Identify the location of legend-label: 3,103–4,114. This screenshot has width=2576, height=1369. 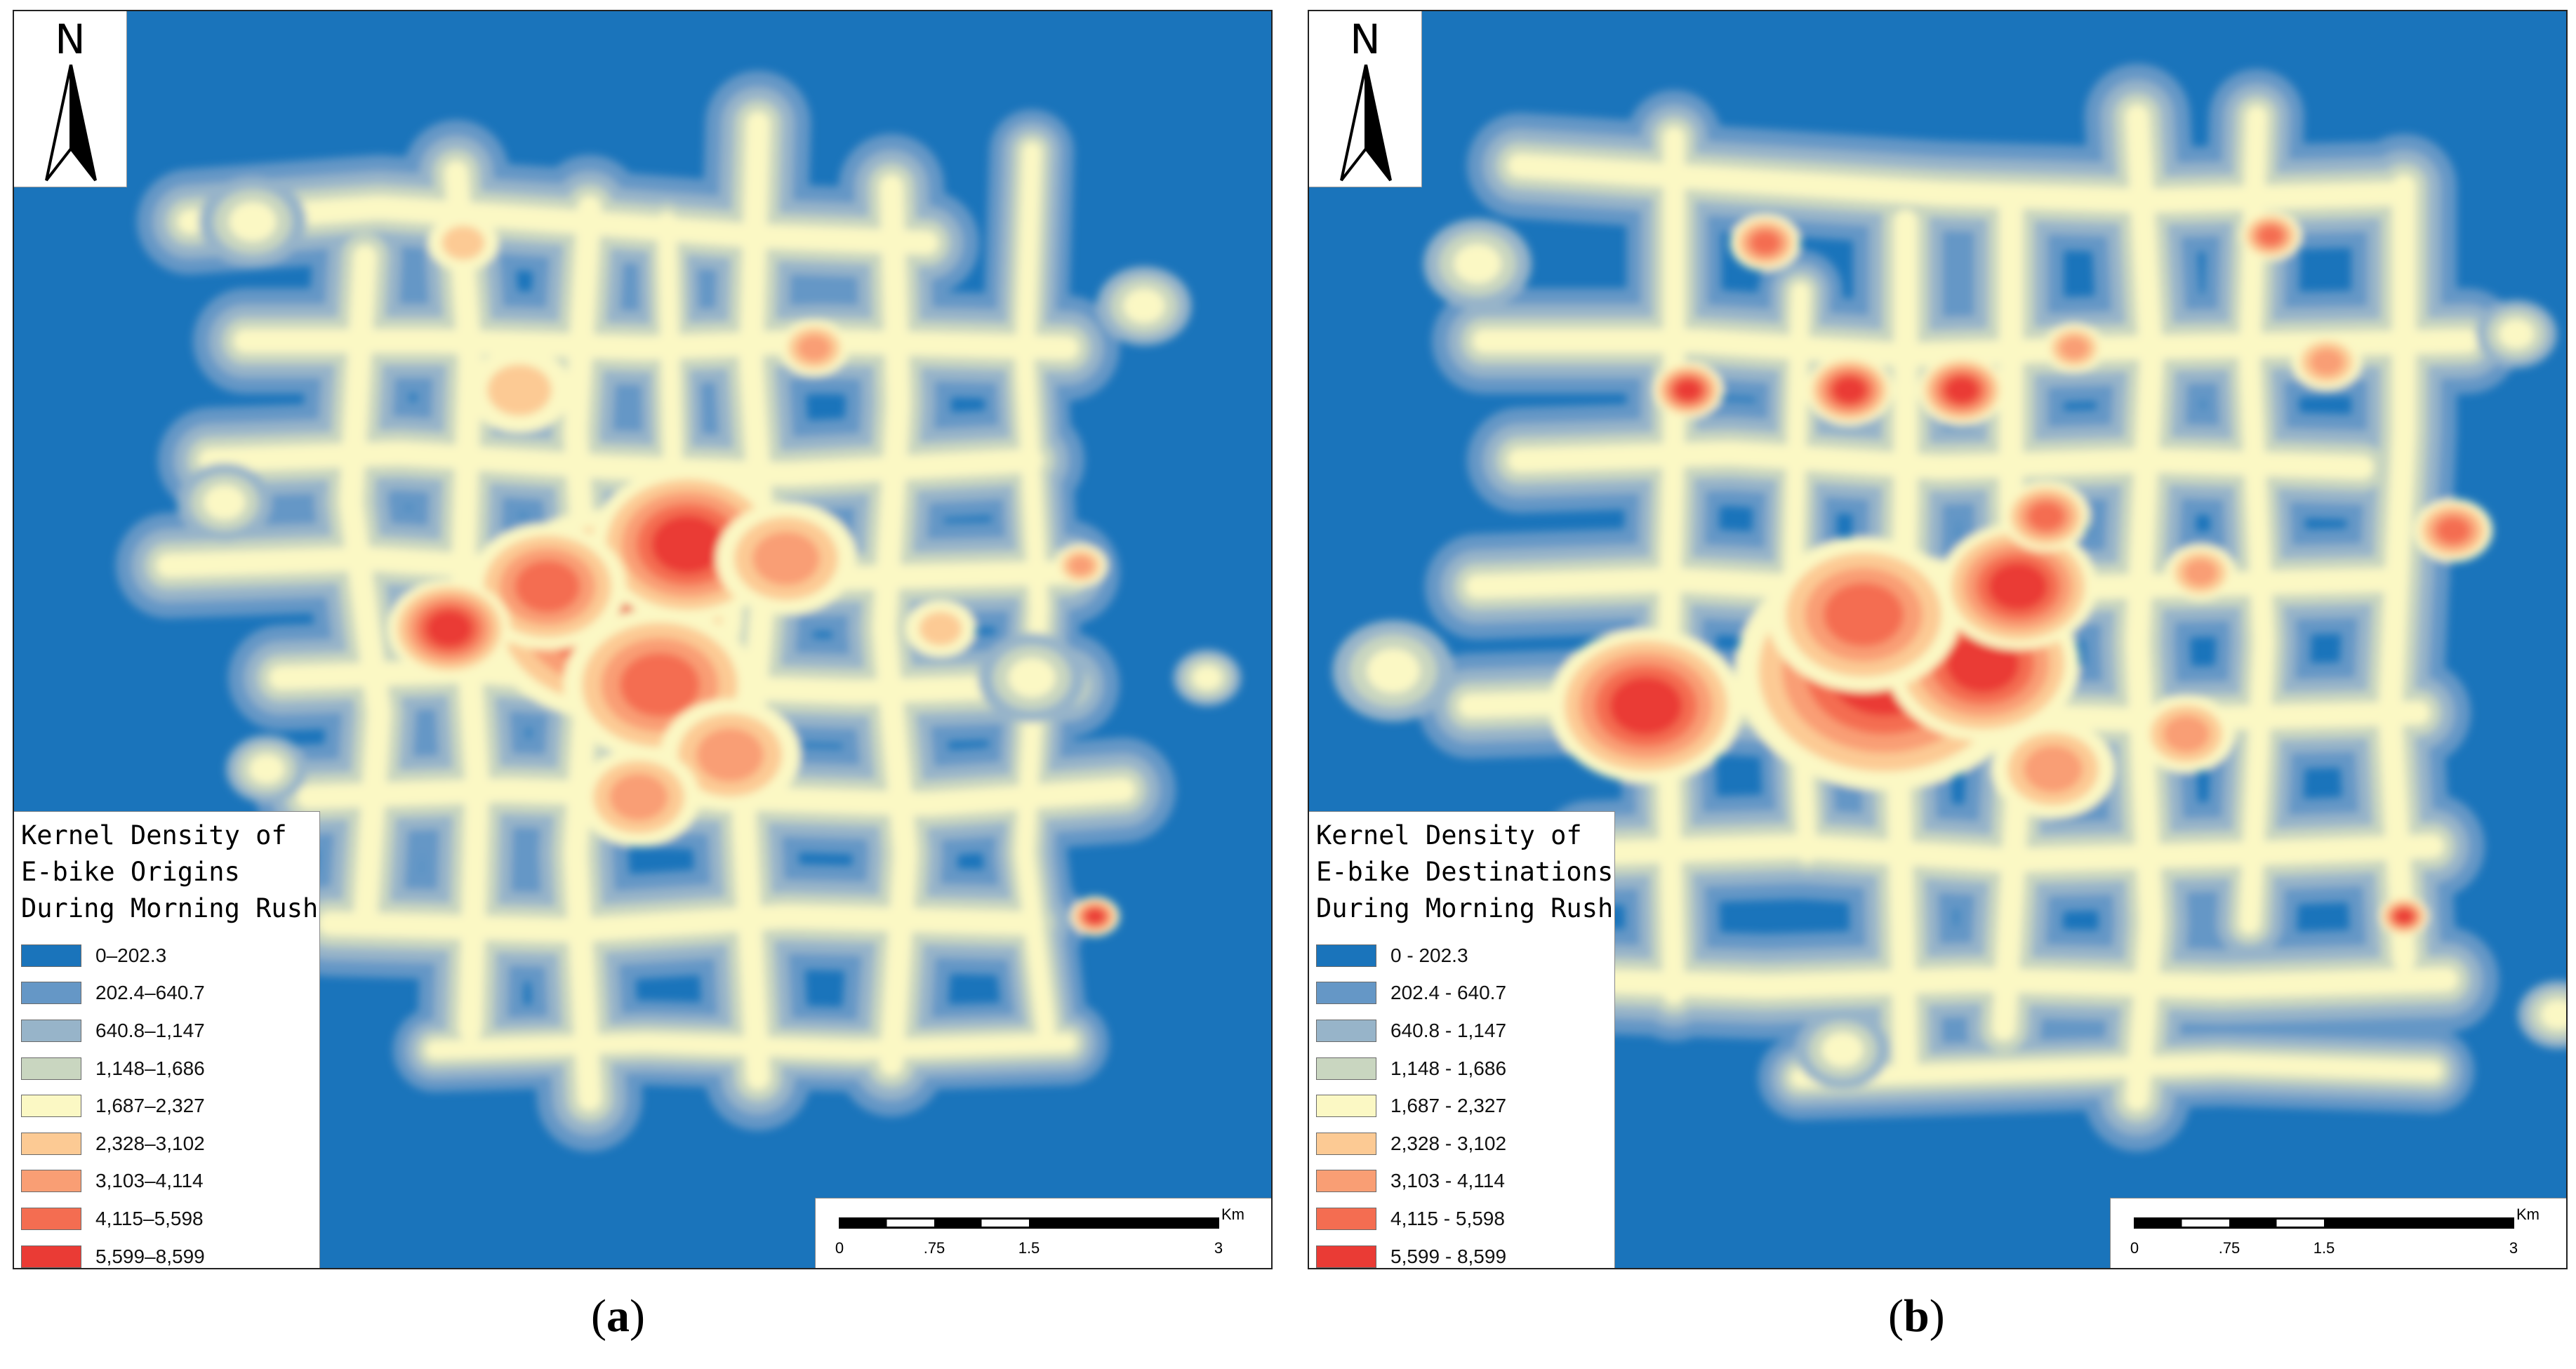
(150, 1181).